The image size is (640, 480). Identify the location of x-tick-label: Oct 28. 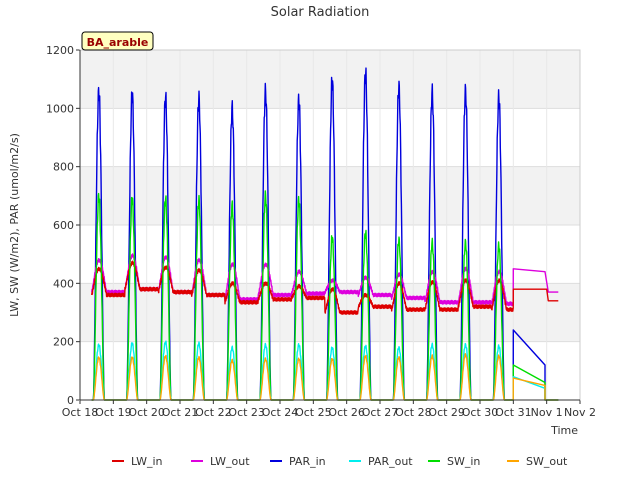
(413, 412).